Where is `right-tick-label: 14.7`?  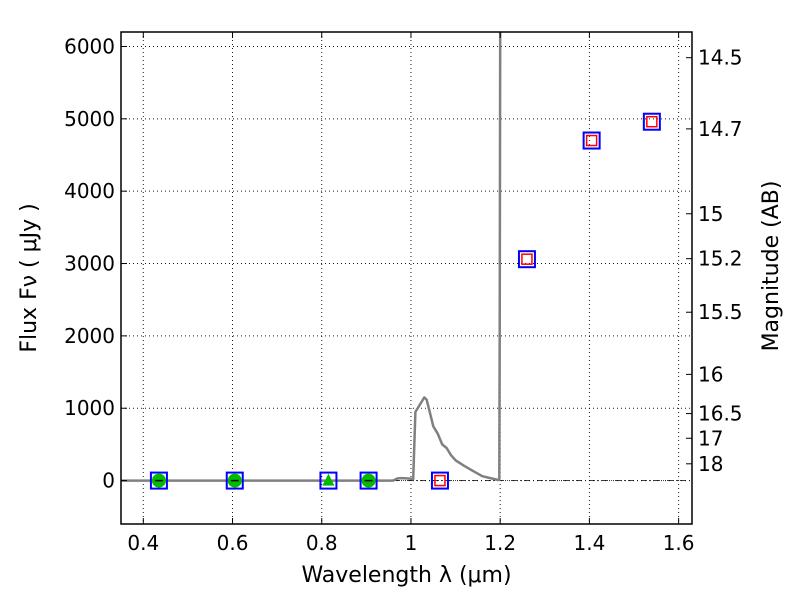
right-tick-label: 14.7 is located at coordinates (720, 129).